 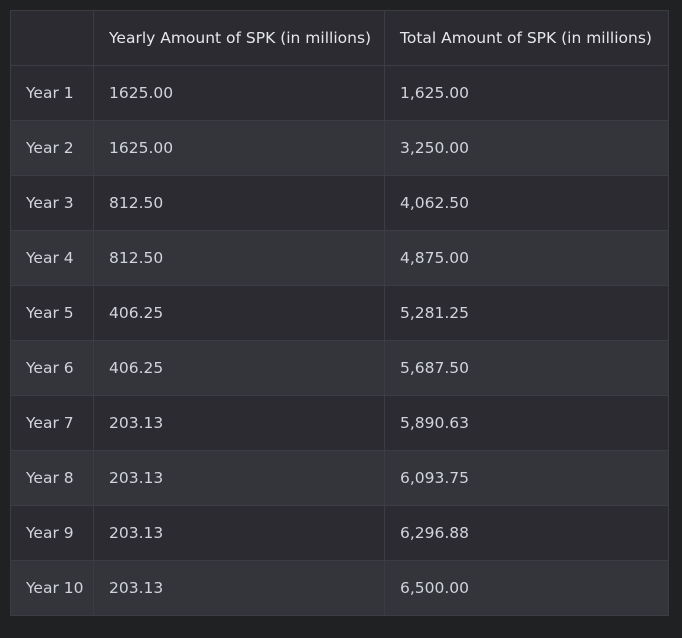 I want to click on total-amount-cell: 3,250.00, so click(x=526, y=148).